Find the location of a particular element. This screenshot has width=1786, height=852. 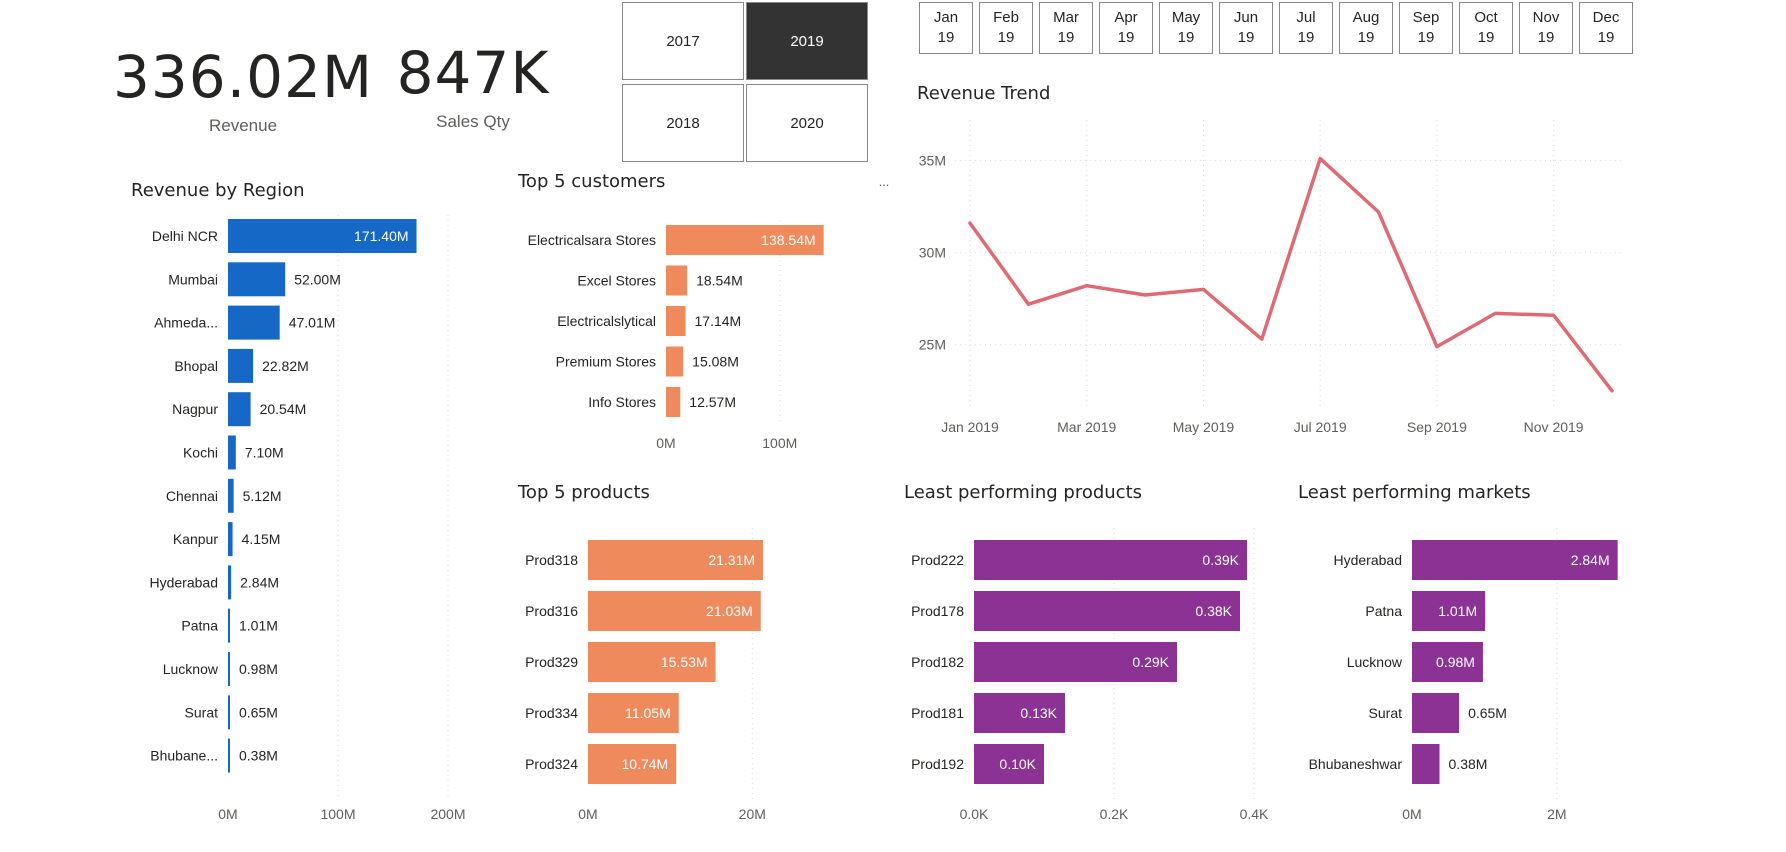

trend-x-tick-label: Sep 2019 is located at coordinates (1437, 427).